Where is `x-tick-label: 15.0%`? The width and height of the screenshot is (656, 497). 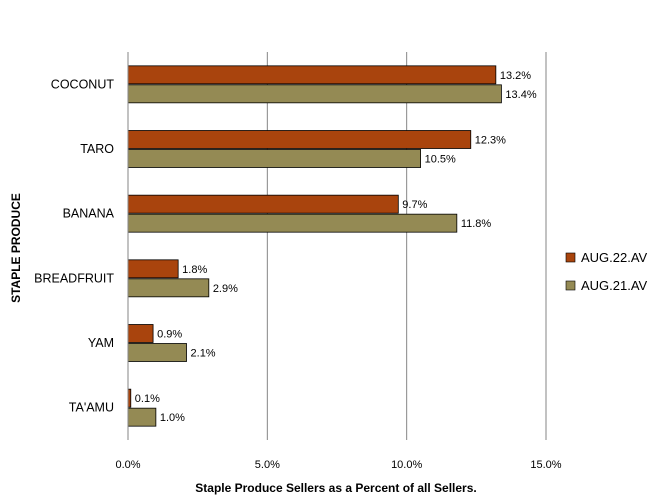
x-tick-label: 15.0% is located at coordinates (545, 465).